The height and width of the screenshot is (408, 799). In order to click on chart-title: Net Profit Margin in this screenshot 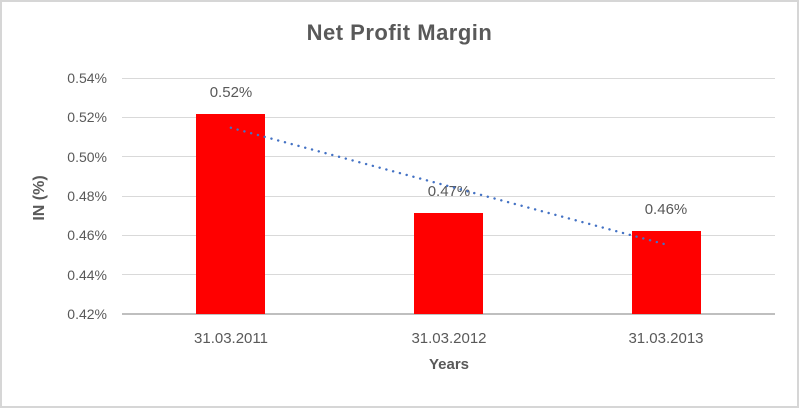, I will do `click(399, 32)`.